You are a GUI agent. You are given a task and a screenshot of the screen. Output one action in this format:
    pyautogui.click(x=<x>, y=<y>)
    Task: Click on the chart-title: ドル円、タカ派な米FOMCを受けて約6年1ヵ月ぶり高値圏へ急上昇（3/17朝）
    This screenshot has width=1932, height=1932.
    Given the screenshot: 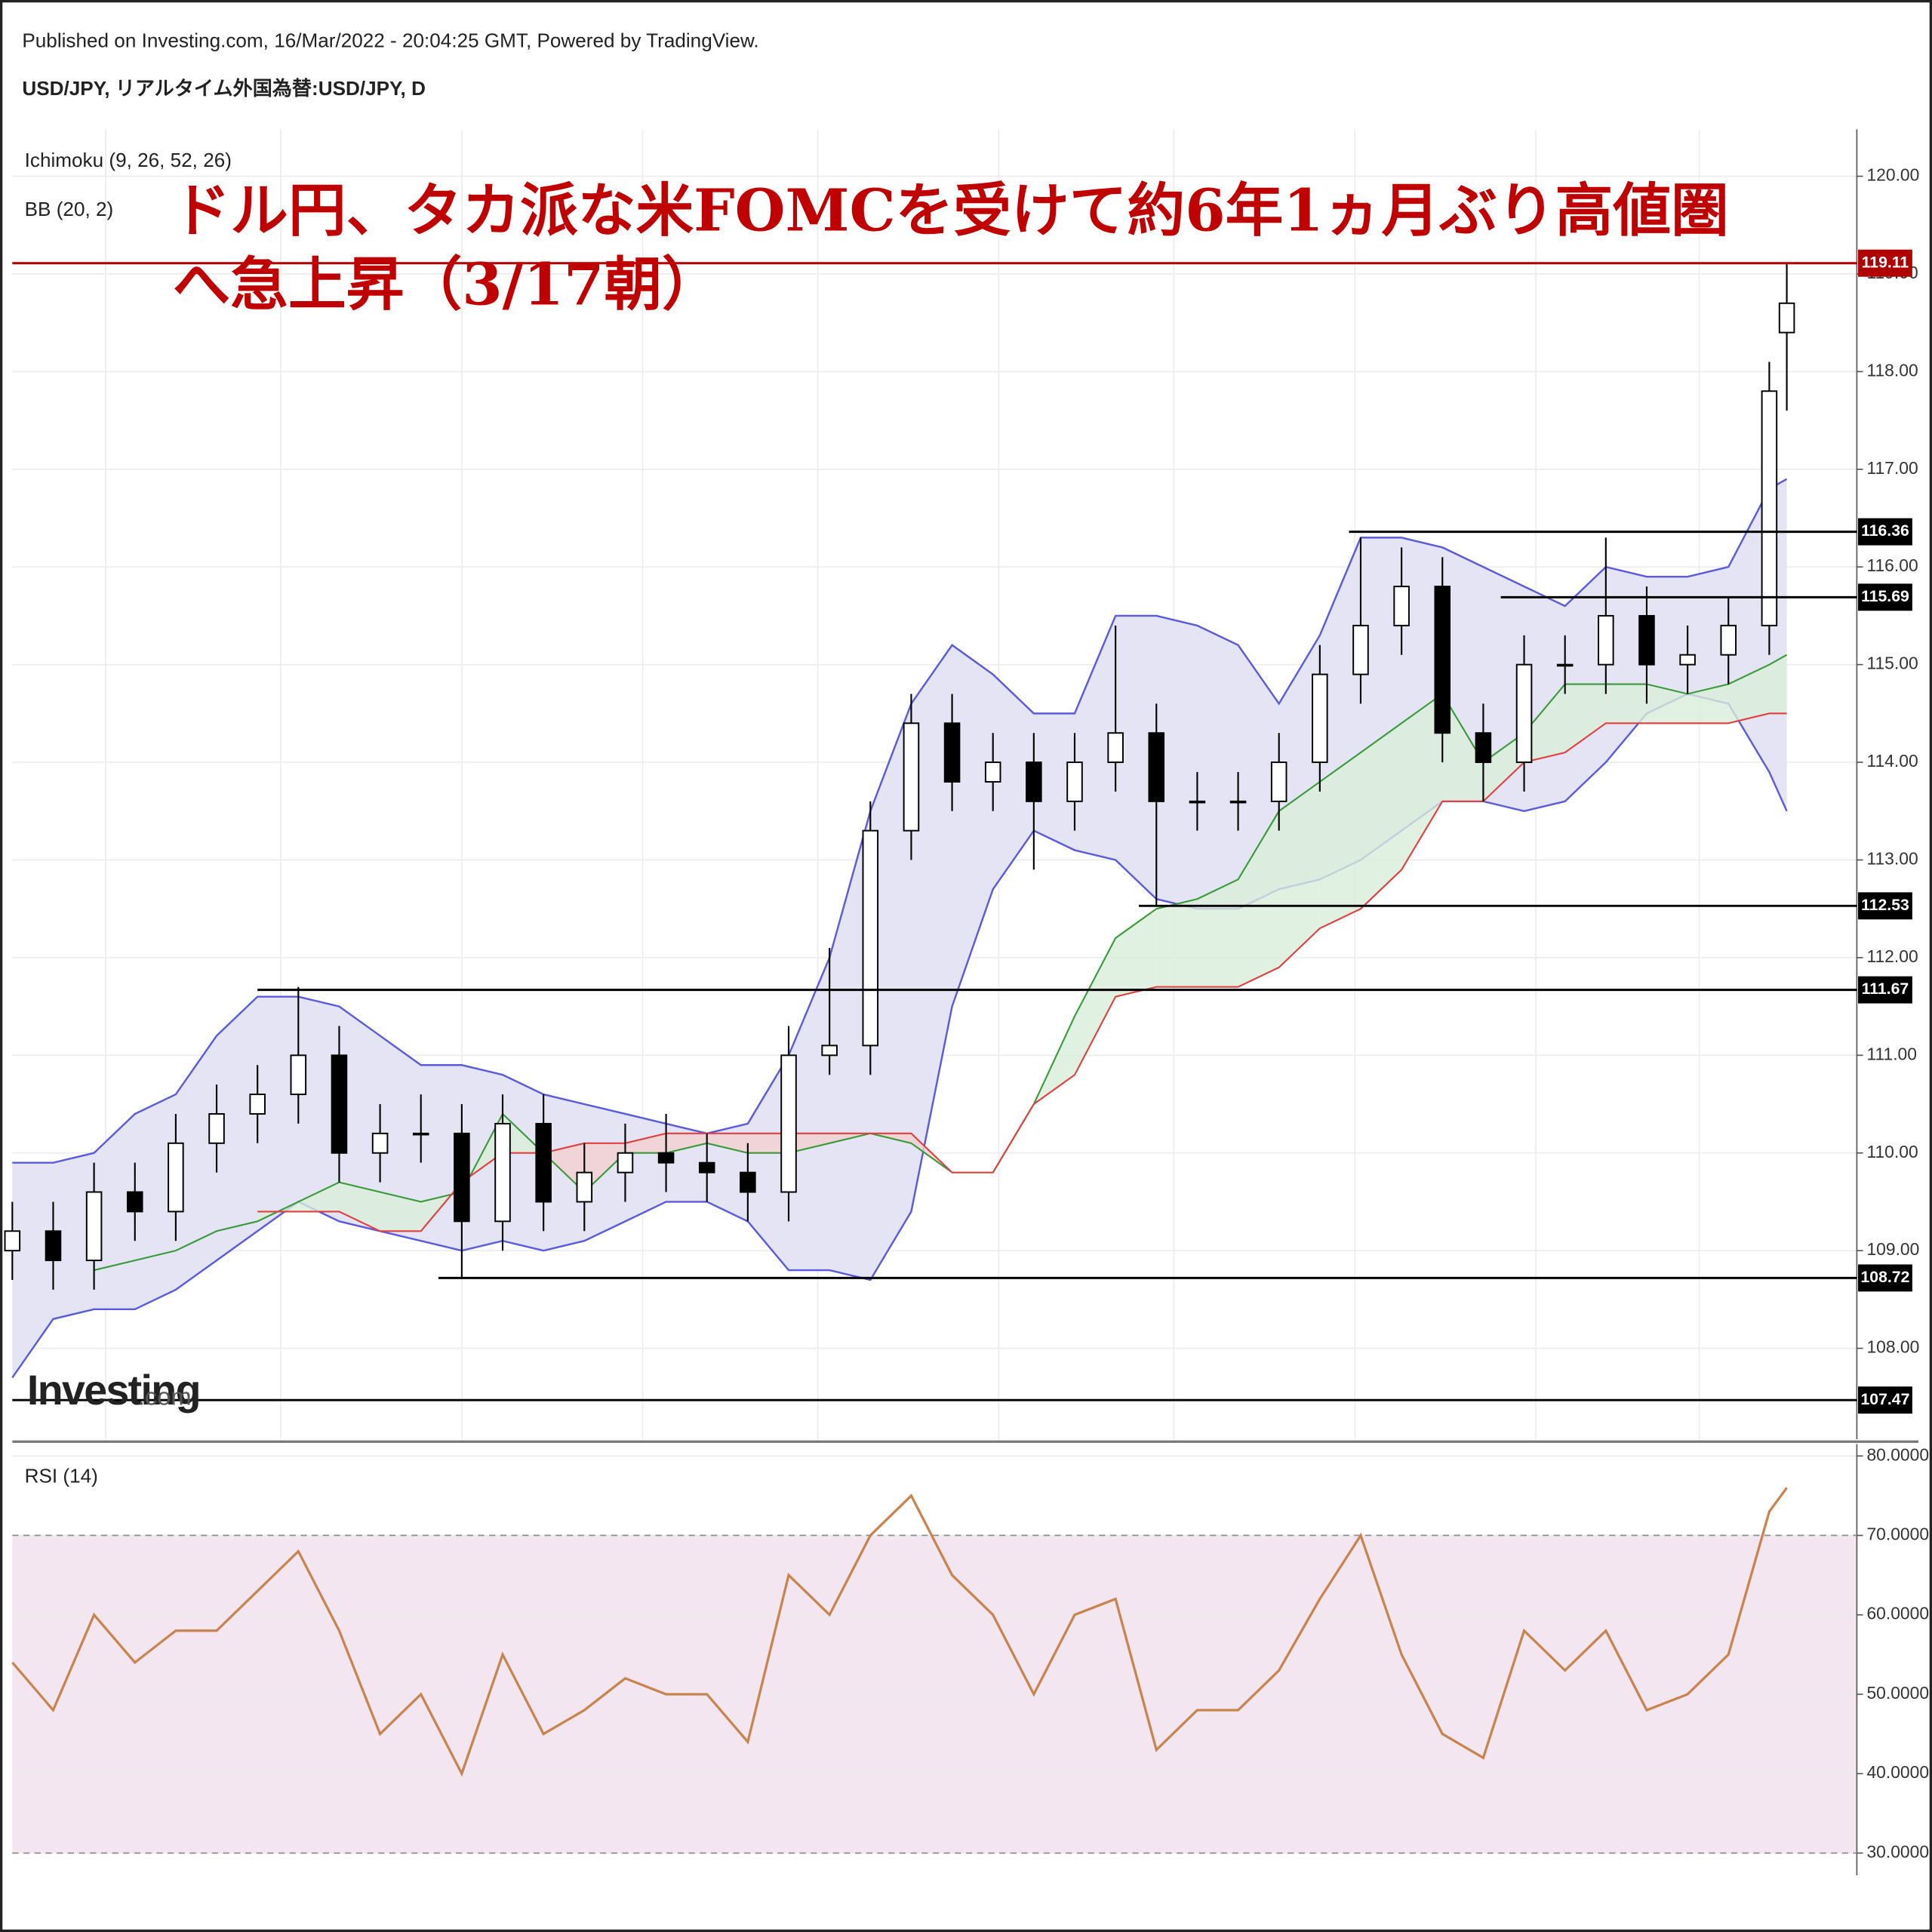 What is the action you would take?
    pyautogui.click(x=950, y=248)
    